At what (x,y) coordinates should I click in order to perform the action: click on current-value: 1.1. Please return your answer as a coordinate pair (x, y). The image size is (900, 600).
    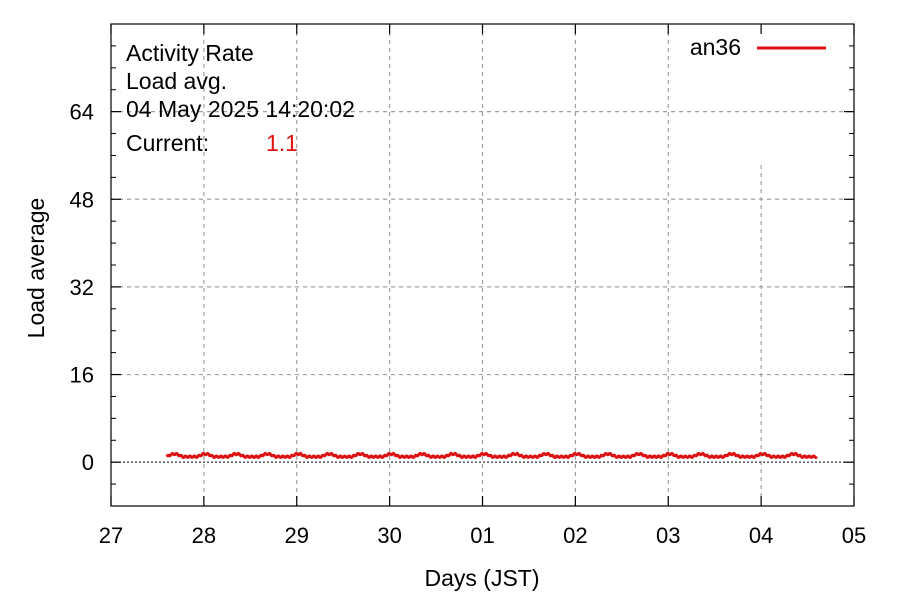
    Looking at the image, I should click on (282, 143).